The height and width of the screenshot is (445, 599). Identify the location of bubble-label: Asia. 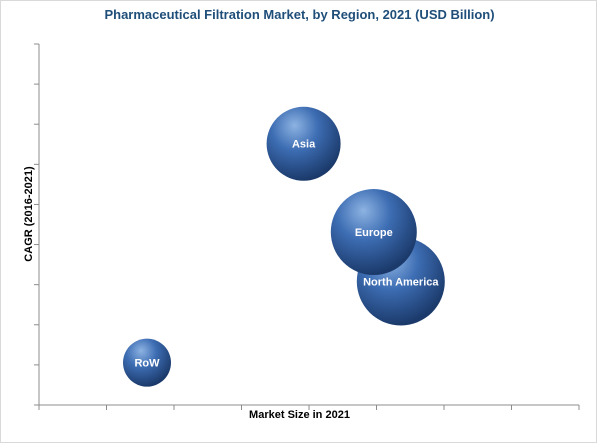
(304, 145).